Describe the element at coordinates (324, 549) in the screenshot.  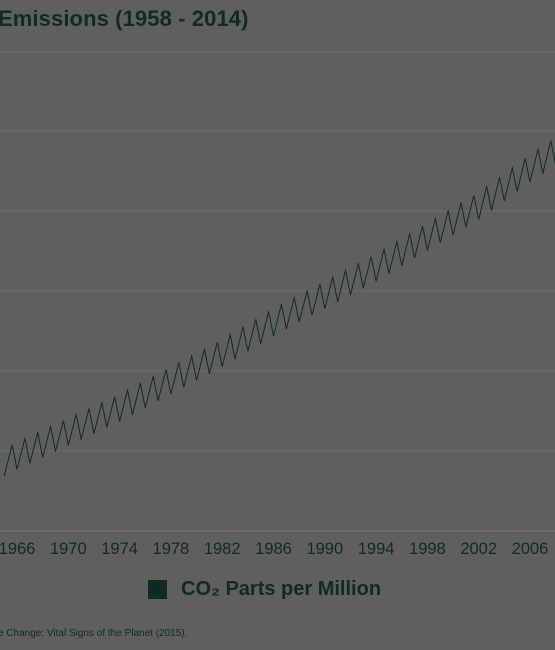
I see `x-tick-label: 1990` at that location.